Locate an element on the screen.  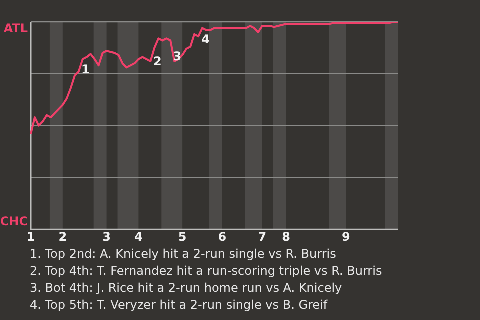
x-tick-label: 6 is located at coordinates (222, 237).